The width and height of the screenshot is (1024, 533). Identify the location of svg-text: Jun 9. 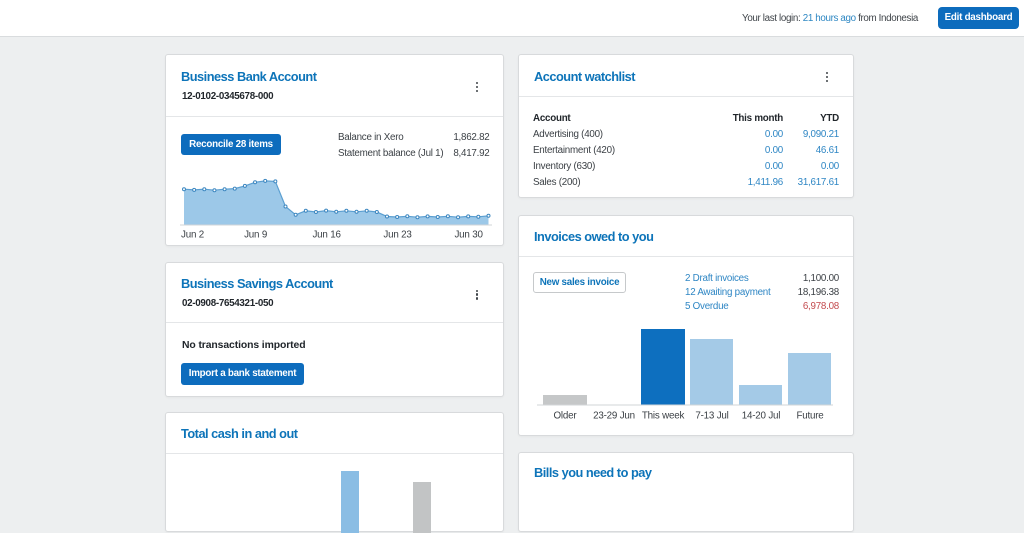
(255, 235).